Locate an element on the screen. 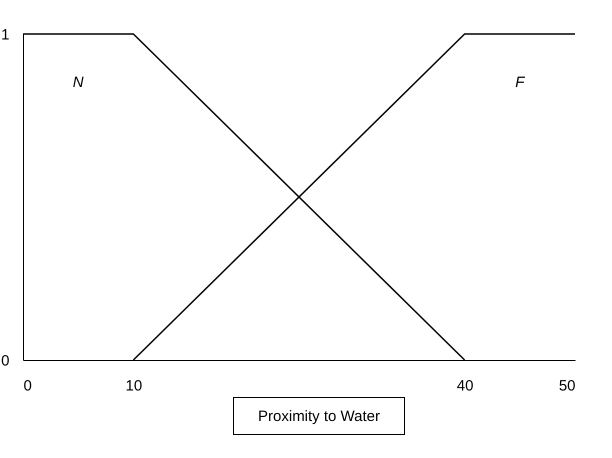 Image resolution: width=612 pixels, height=458 pixels. x-tick-label: 50 is located at coordinates (567, 386).